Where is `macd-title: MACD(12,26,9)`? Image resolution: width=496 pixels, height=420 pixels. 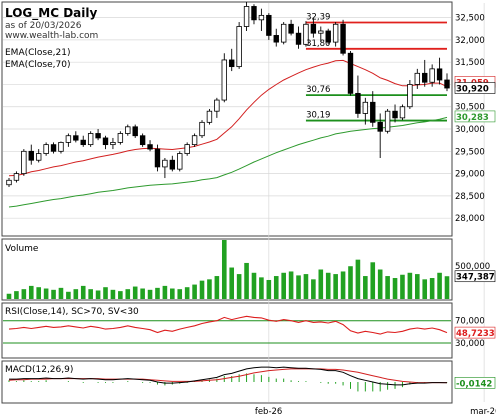 macd-title: MACD(12,26,9) is located at coordinates (39, 370).